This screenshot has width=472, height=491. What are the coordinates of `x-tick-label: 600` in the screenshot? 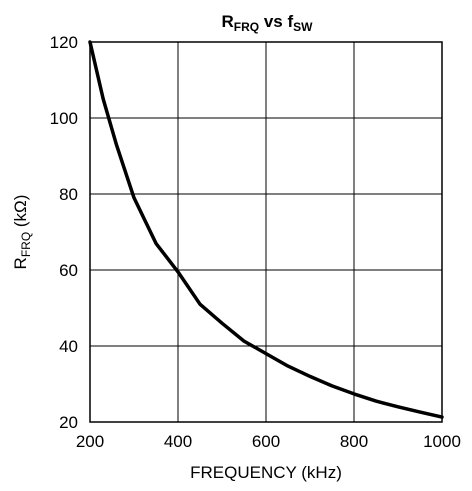 It's located at (266, 441).